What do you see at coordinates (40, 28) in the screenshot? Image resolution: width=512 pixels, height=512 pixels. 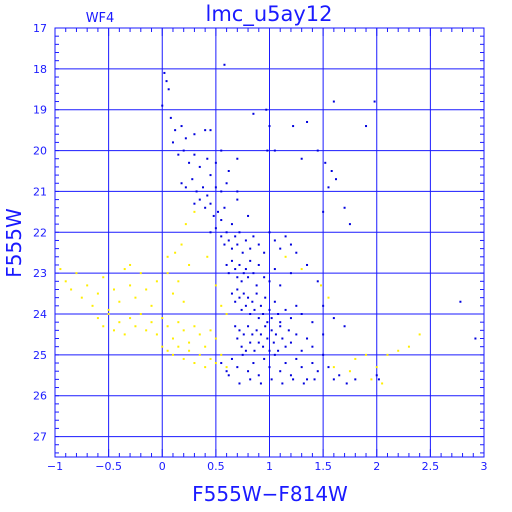 I see `y-tick-label: 17` at bounding box center [40, 28].